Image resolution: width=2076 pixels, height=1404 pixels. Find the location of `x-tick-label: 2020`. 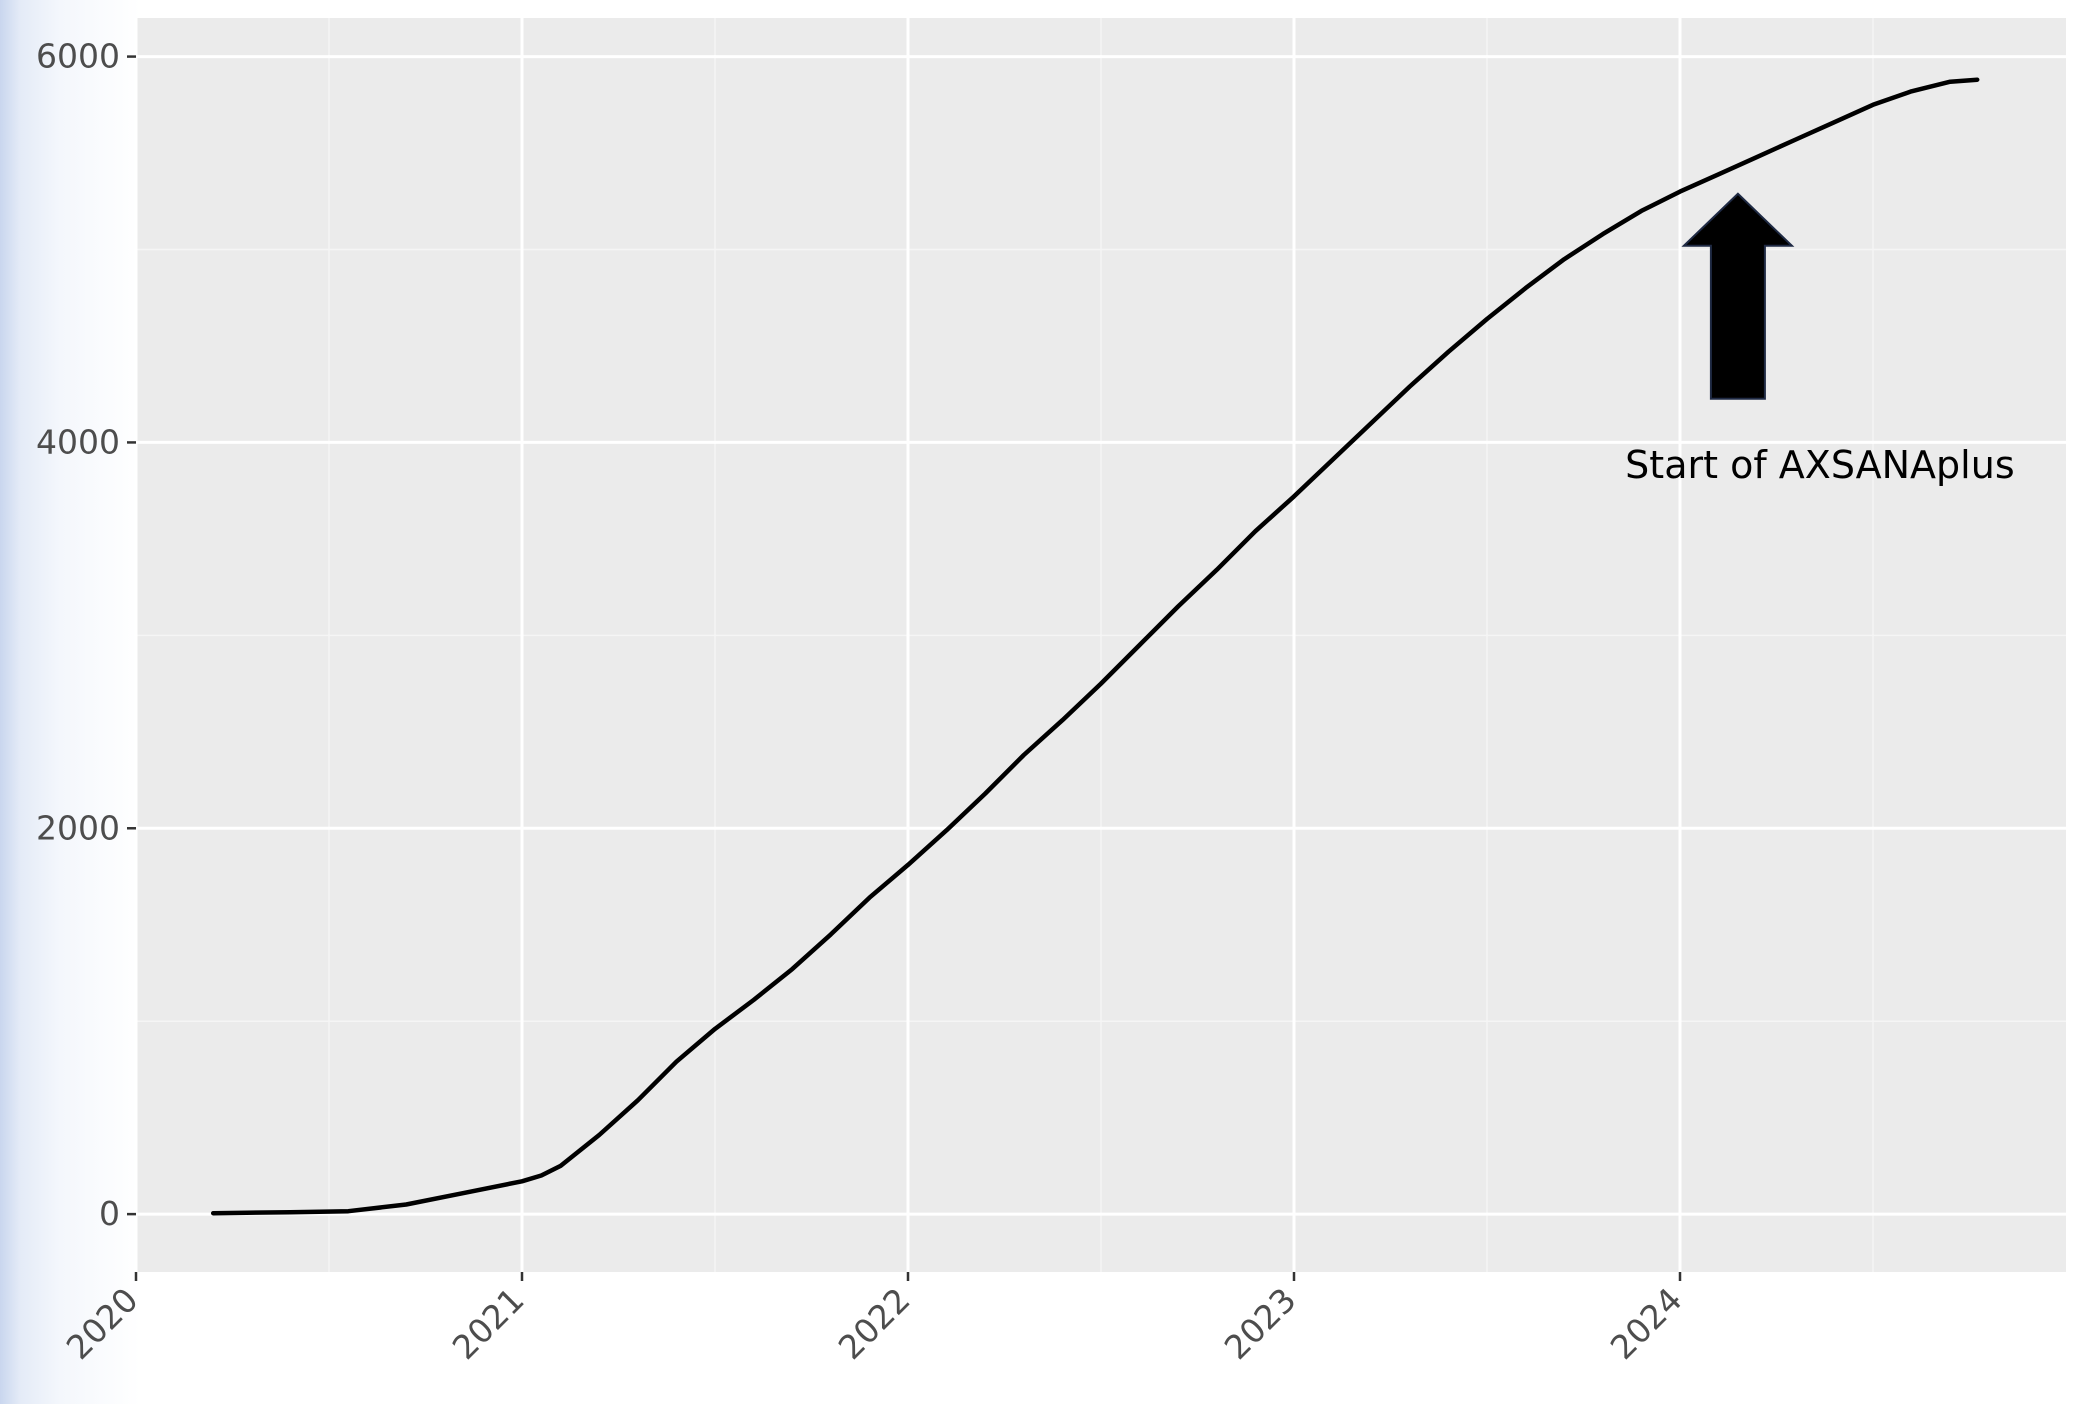

x-tick-label: 2020 is located at coordinates (102, 1323).